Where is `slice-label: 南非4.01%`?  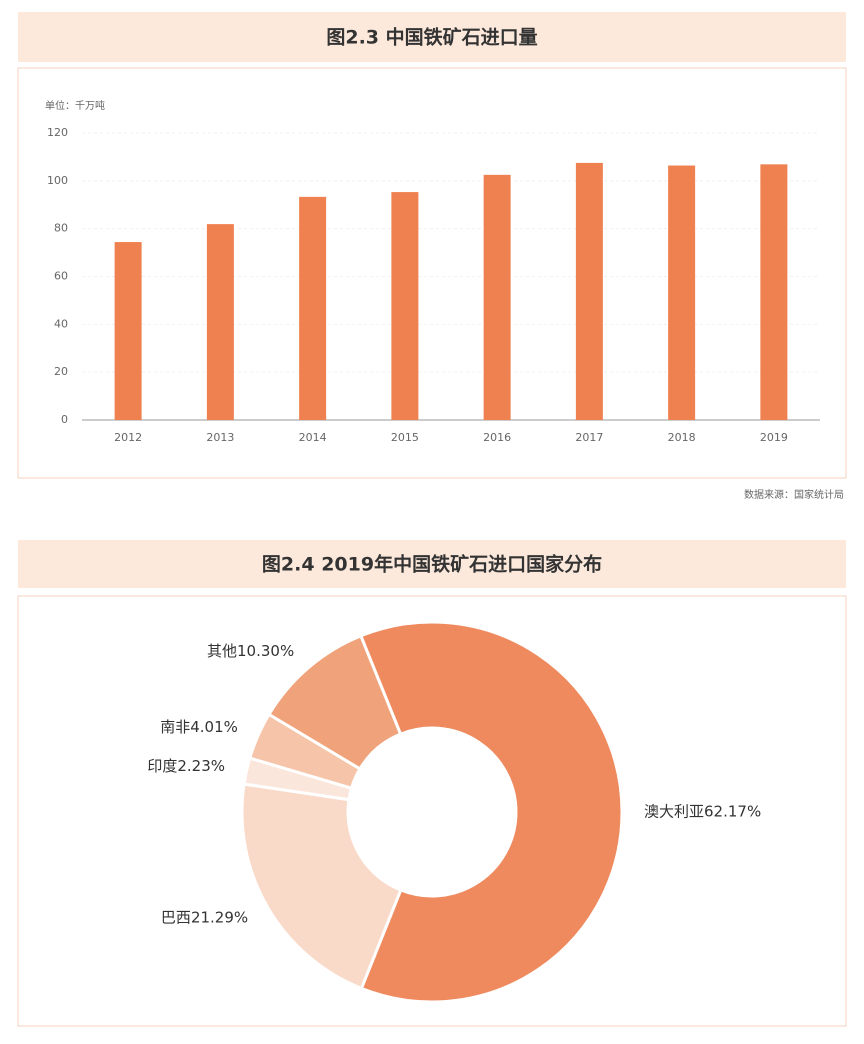
slice-label: 南非4.01% is located at coordinates (199, 726).